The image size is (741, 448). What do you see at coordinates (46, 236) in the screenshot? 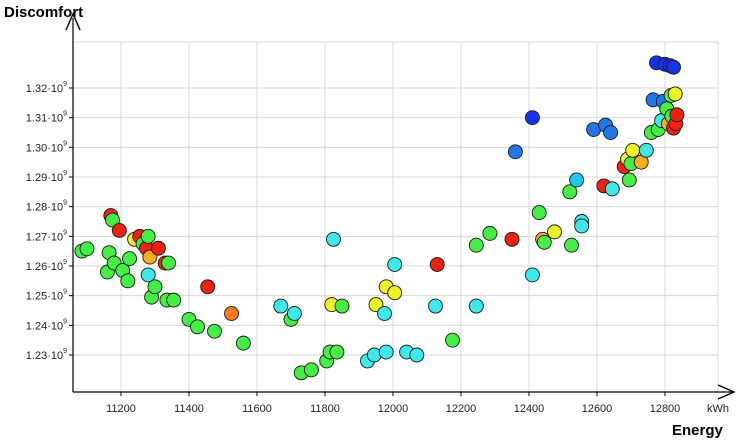
I see `y-tick-label: 1.27·10⁹` at bounding box center [46, 236].